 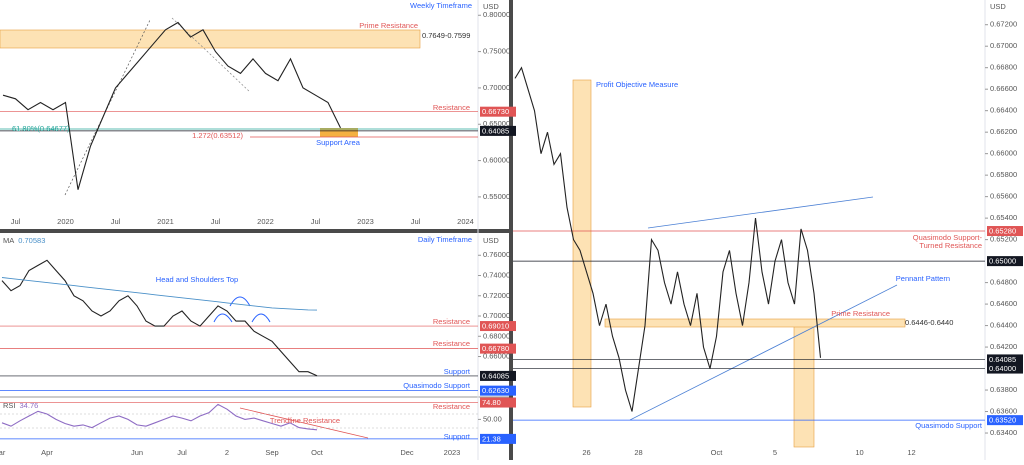 I want to click on annotation: 0.6446-0.6440, so click(x=929, y=322).